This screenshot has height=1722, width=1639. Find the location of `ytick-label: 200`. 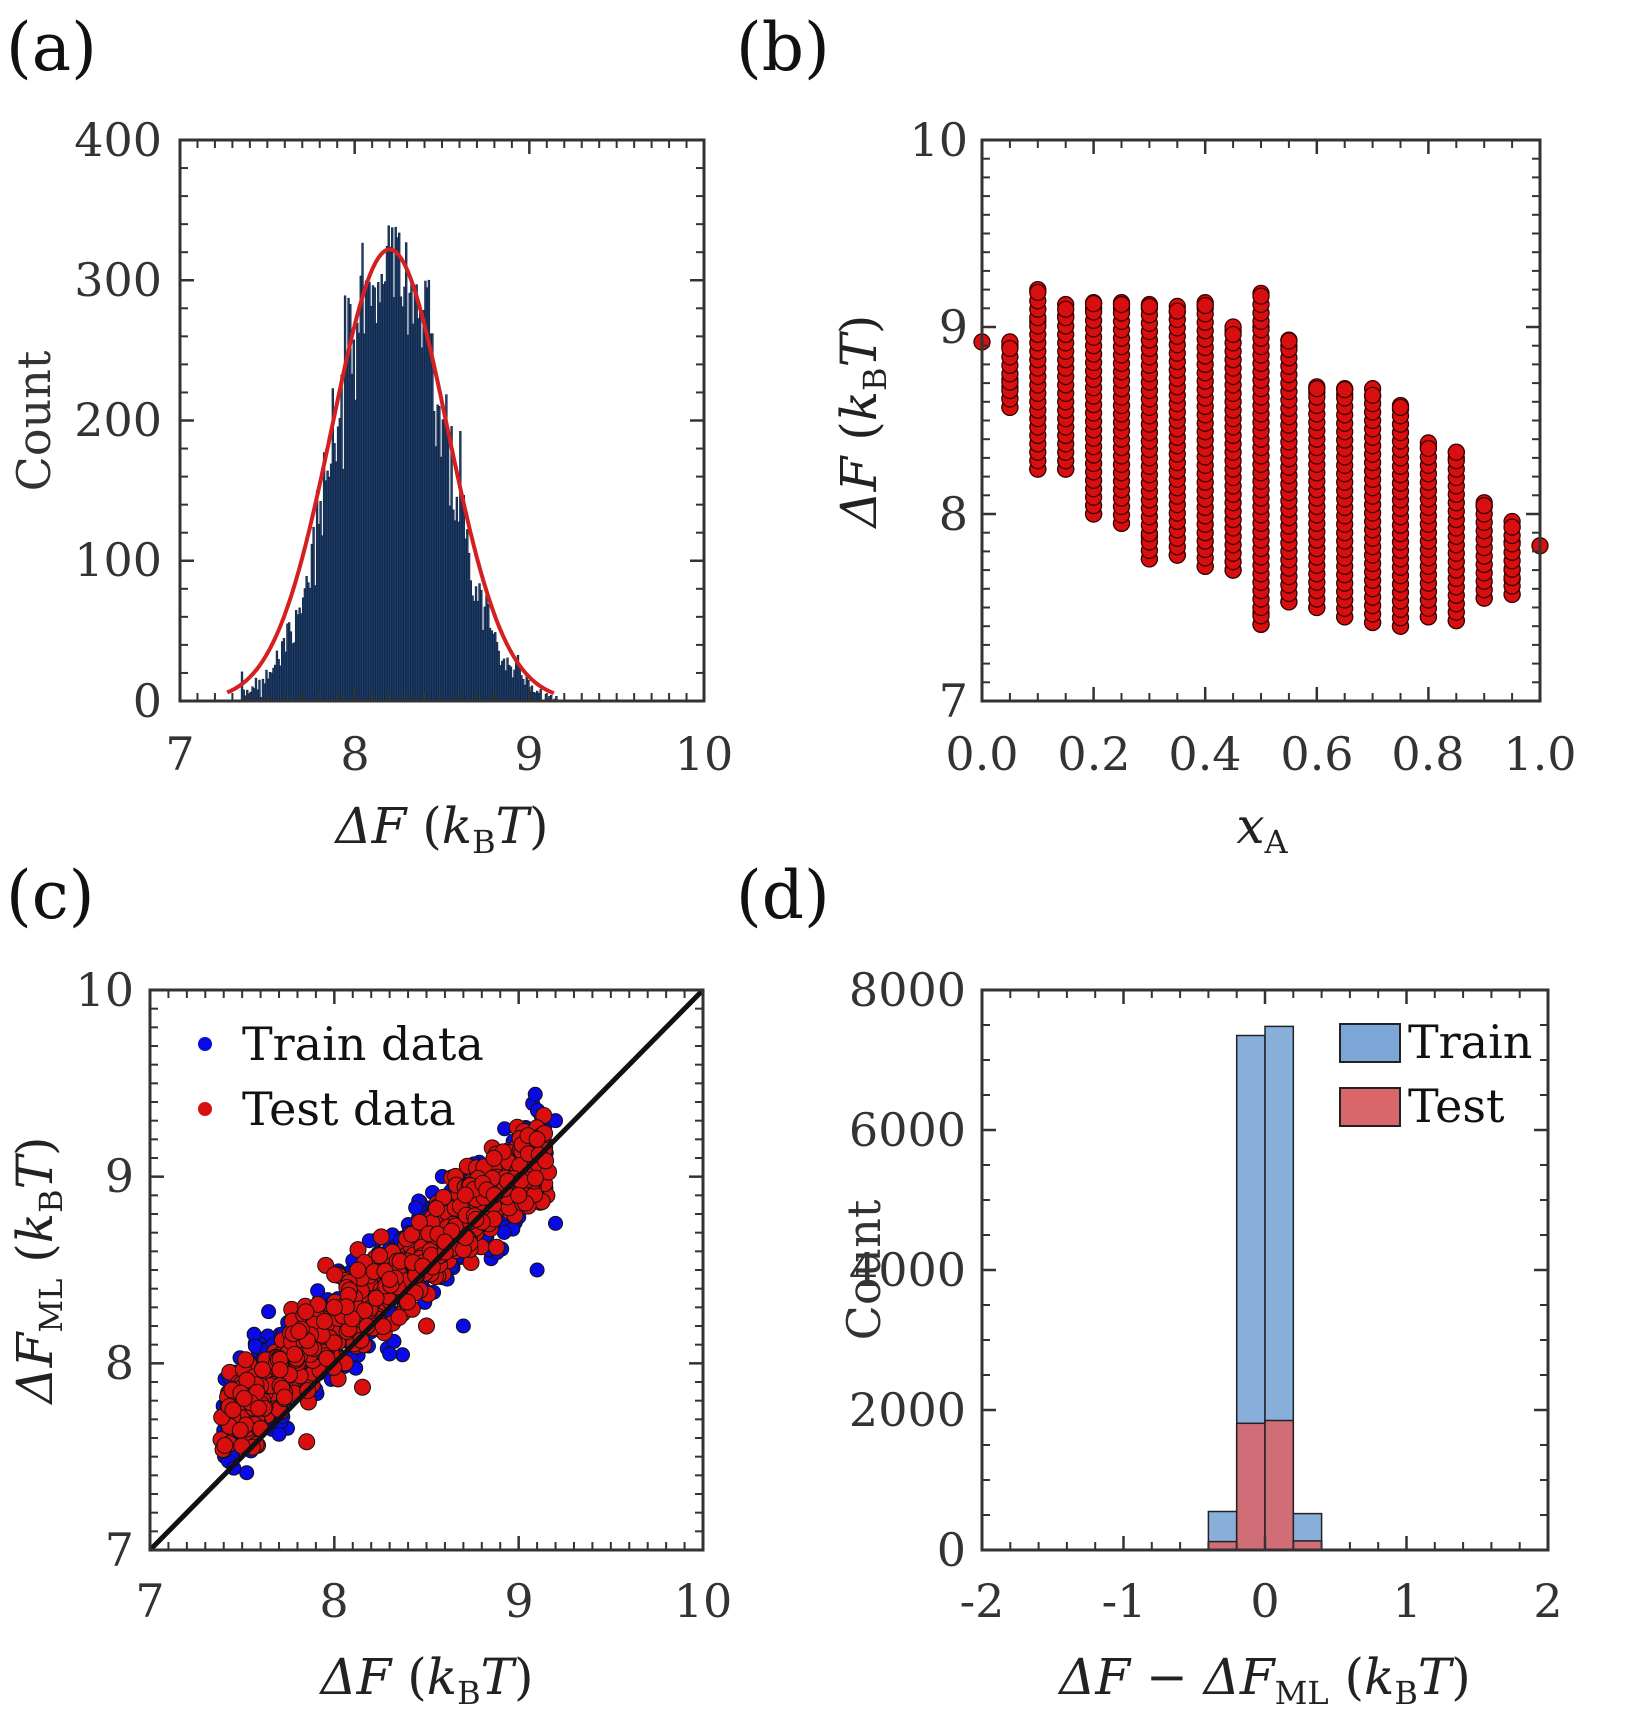

ytick-label: 200 is located at coordinates (118, 420).